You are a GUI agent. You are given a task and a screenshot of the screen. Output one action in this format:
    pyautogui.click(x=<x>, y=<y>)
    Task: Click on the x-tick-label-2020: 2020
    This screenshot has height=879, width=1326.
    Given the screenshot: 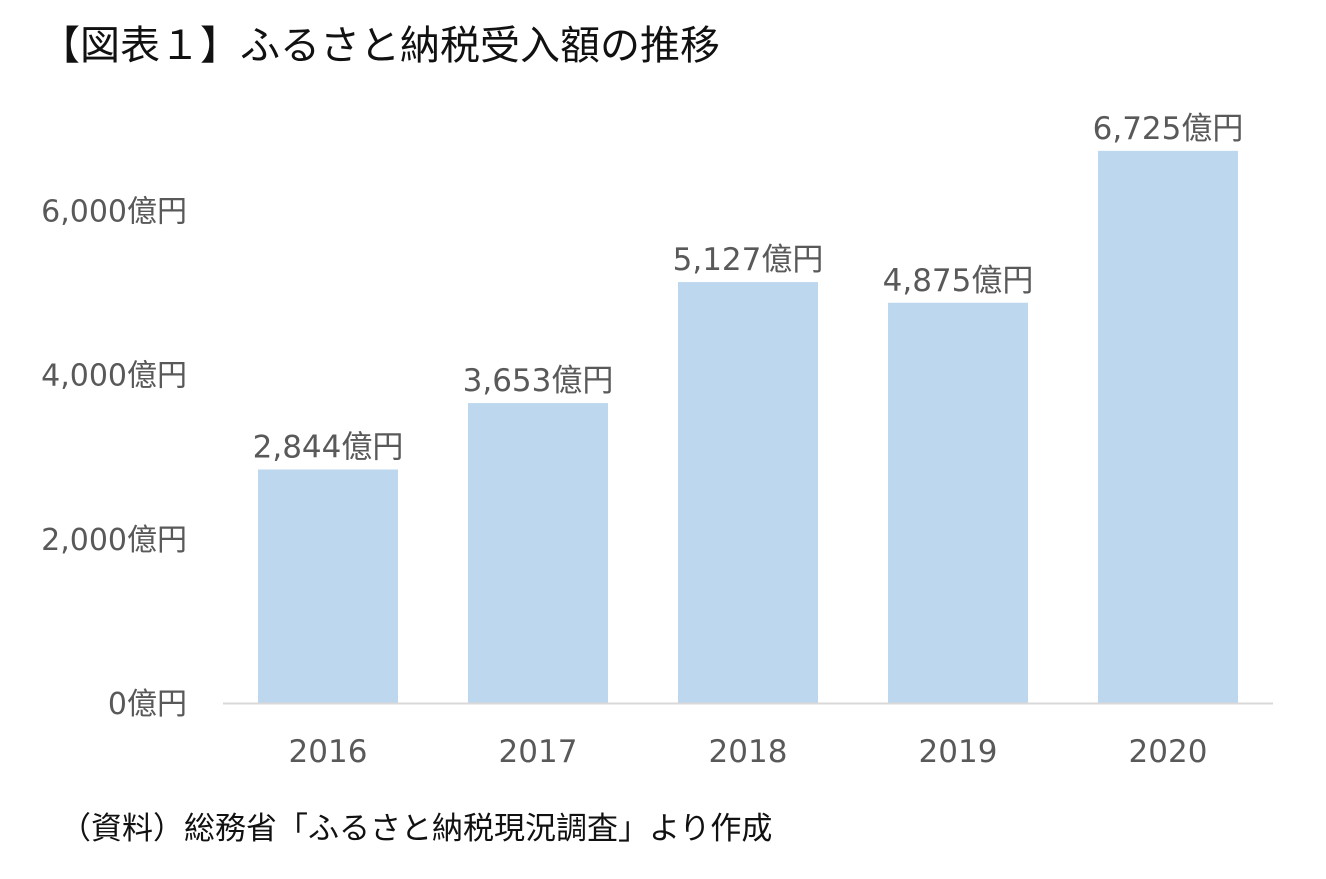 What is the action you would take?
    pyautogui.click(x=1168, y=752)
    